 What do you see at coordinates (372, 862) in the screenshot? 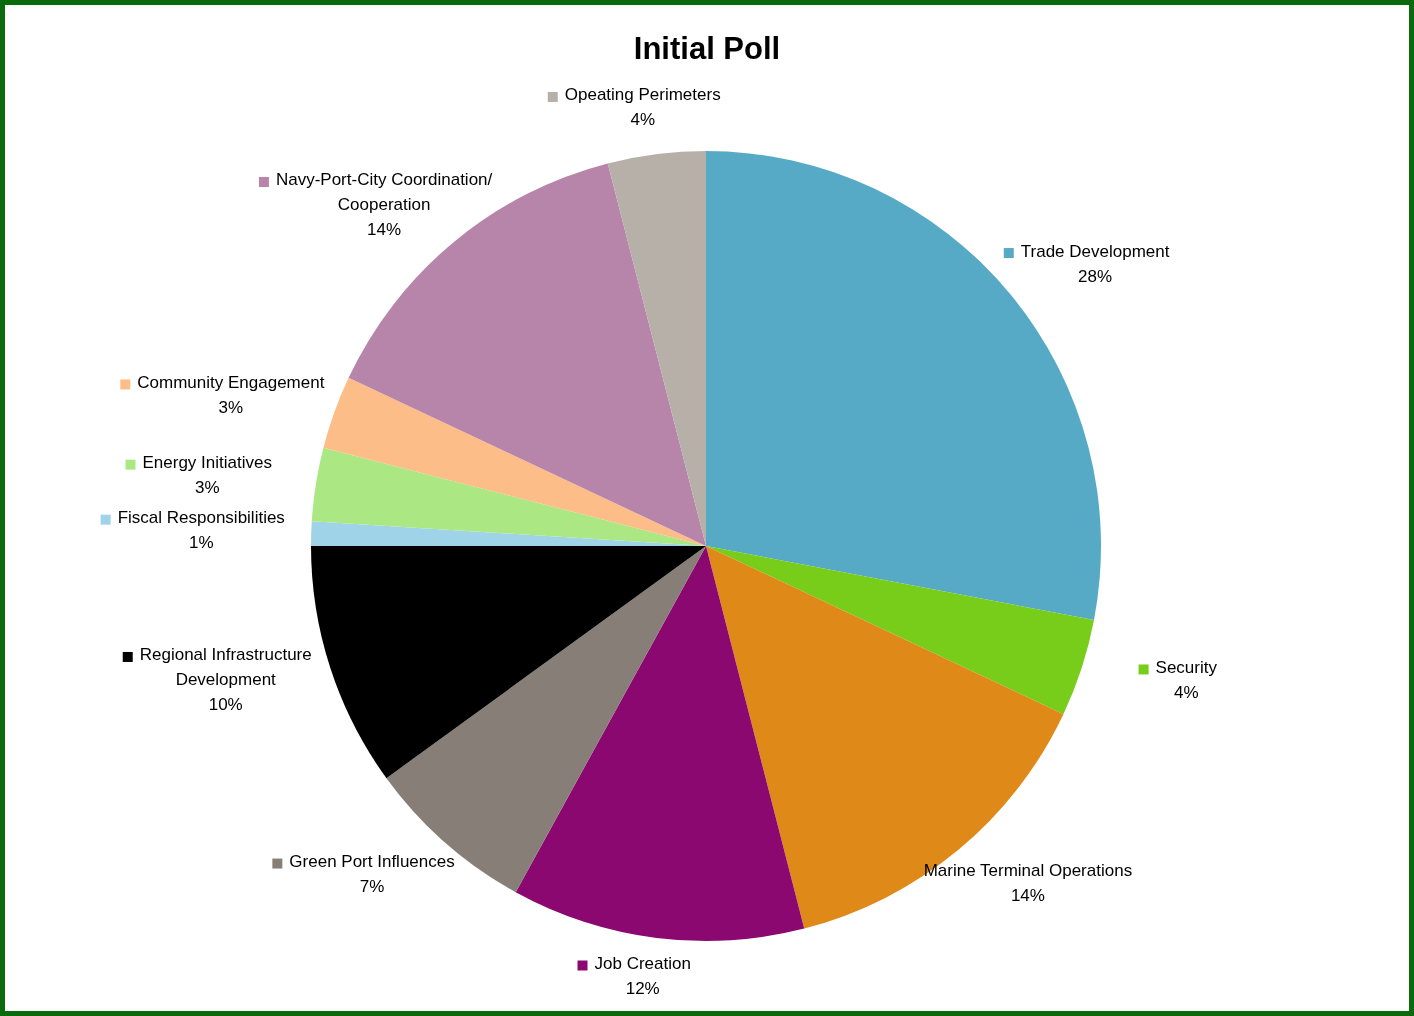
I see `legend-label: Green Port Influences` at bounding box center [372, 862].